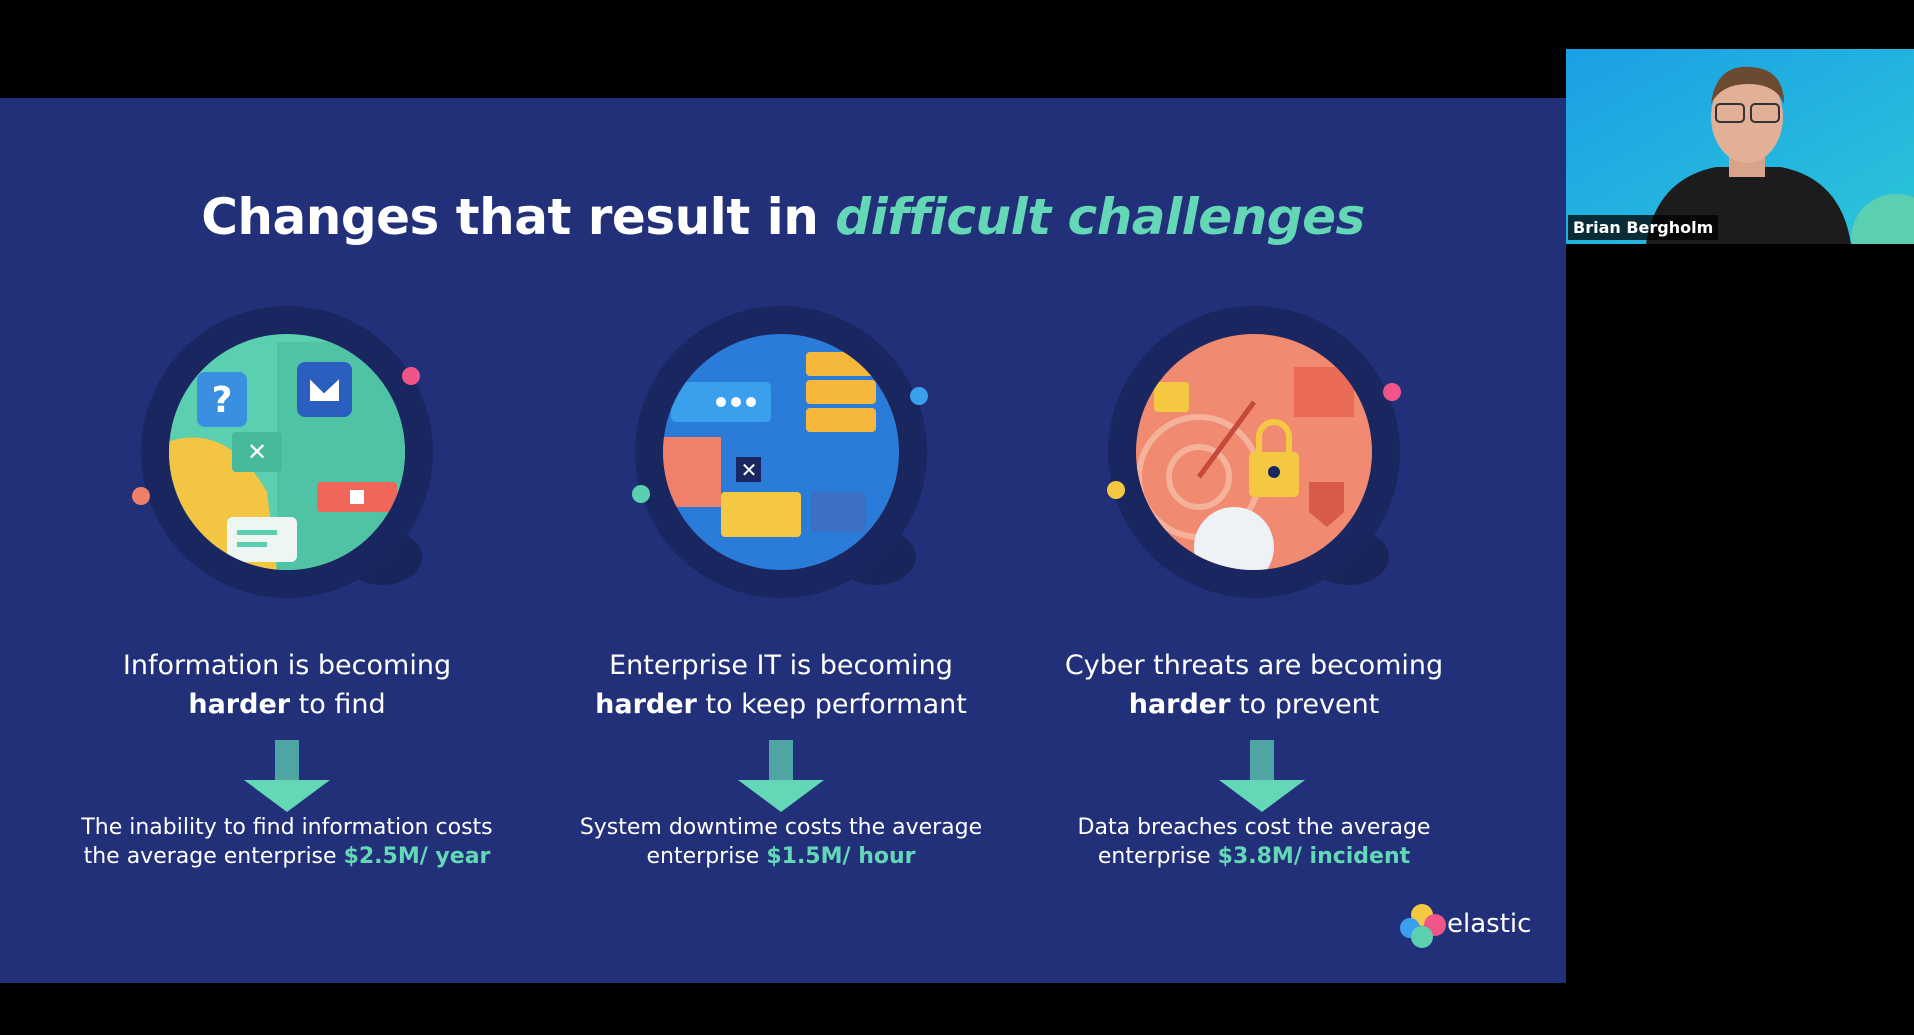 Image resolution: width=1914 pixels, height=1035 pixels. I want to click on heading-rest: to keep performant, so click(836, 704).